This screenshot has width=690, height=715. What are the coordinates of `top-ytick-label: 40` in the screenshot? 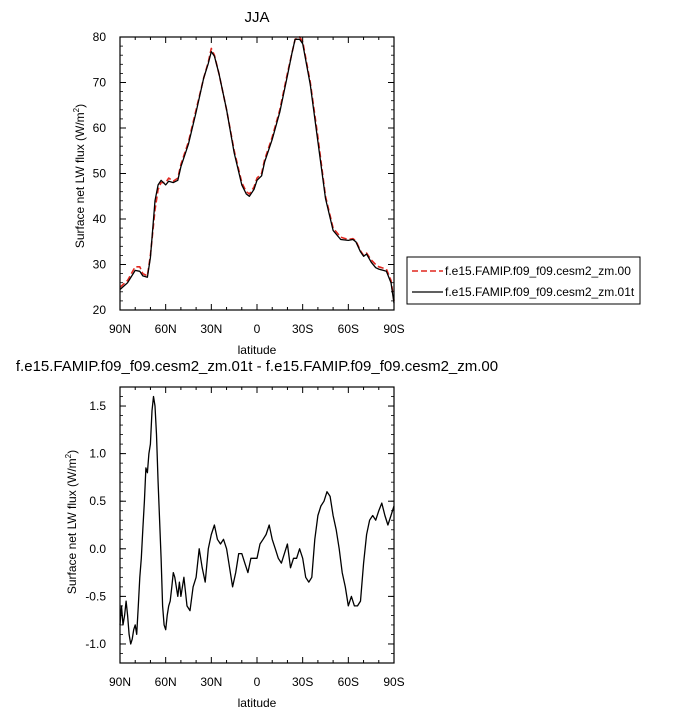 It's located at (100, 219).